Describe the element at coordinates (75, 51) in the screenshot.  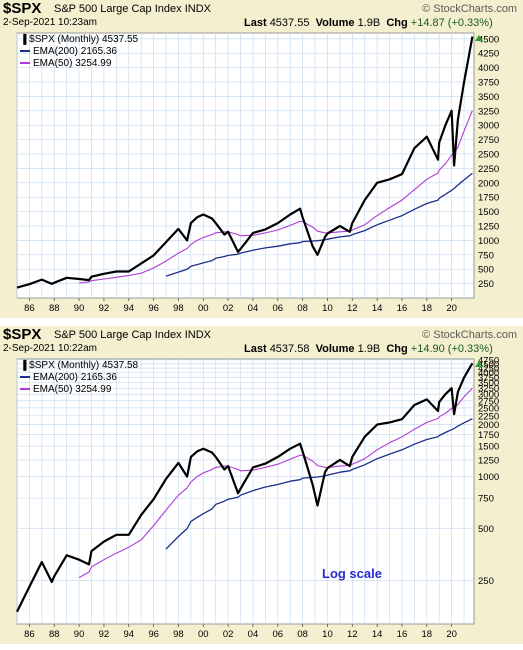
I see `legend-ema200-text: EMA(200) 2165.36` at that location.